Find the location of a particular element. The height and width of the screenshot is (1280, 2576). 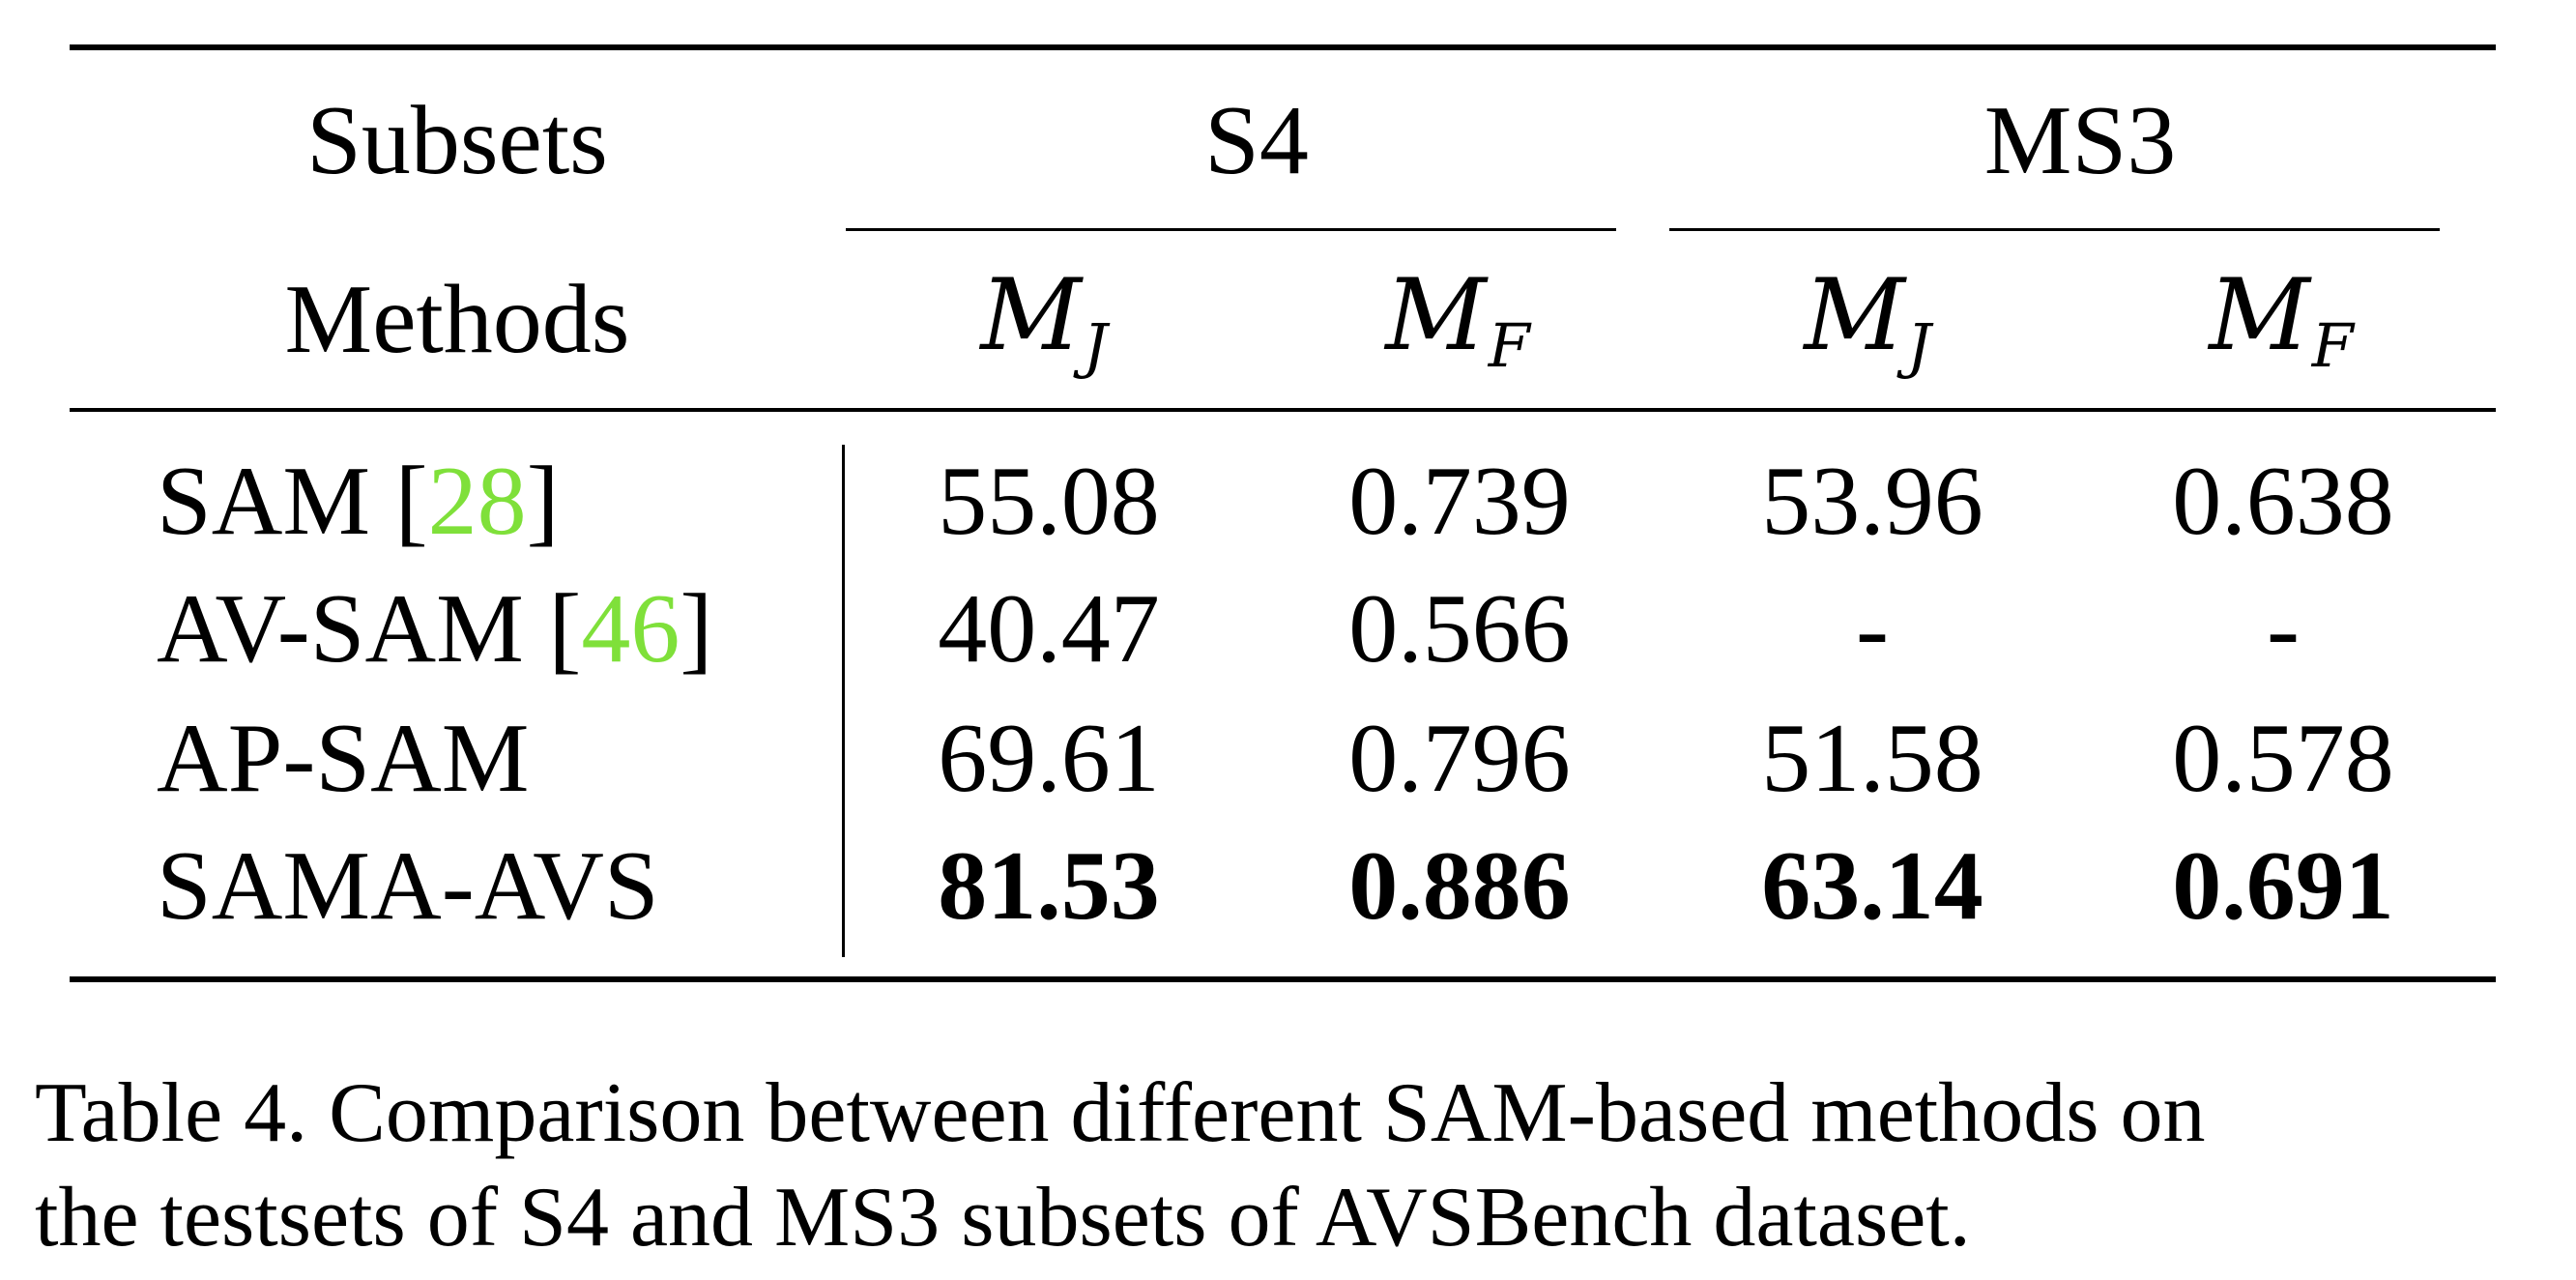

s4-metric-j-header: MJ is located at coordinates (1043, 321).